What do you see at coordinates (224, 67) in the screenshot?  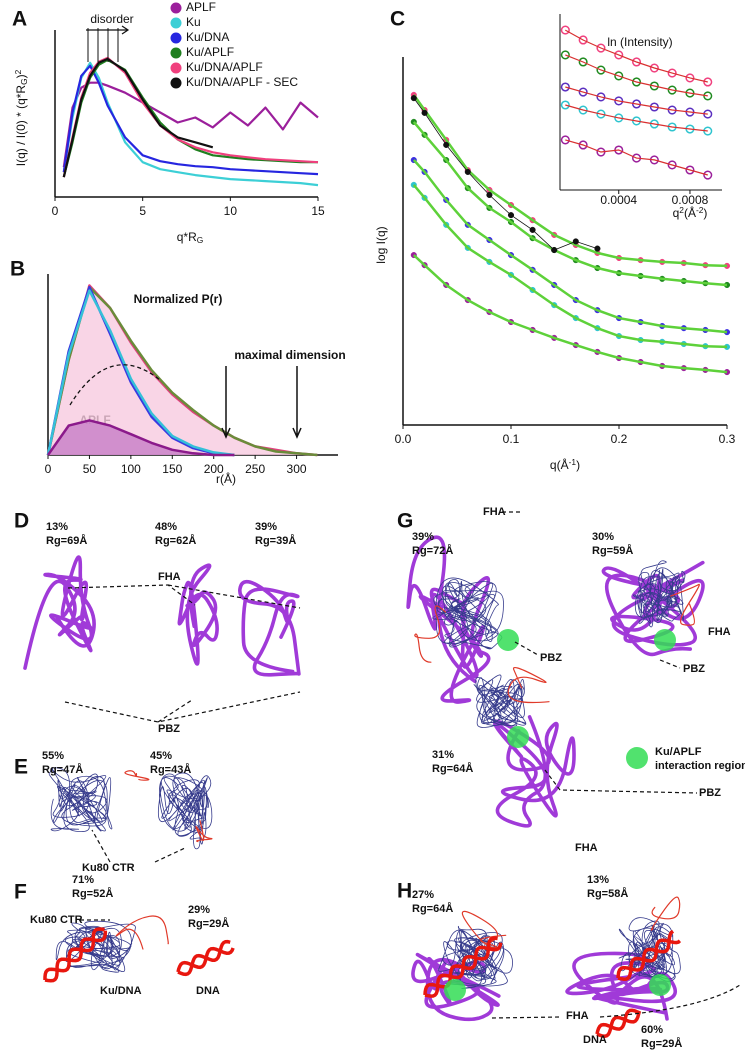 I see `legend-label: Ku/DNA/APLF` at bounding box center [224, 67].